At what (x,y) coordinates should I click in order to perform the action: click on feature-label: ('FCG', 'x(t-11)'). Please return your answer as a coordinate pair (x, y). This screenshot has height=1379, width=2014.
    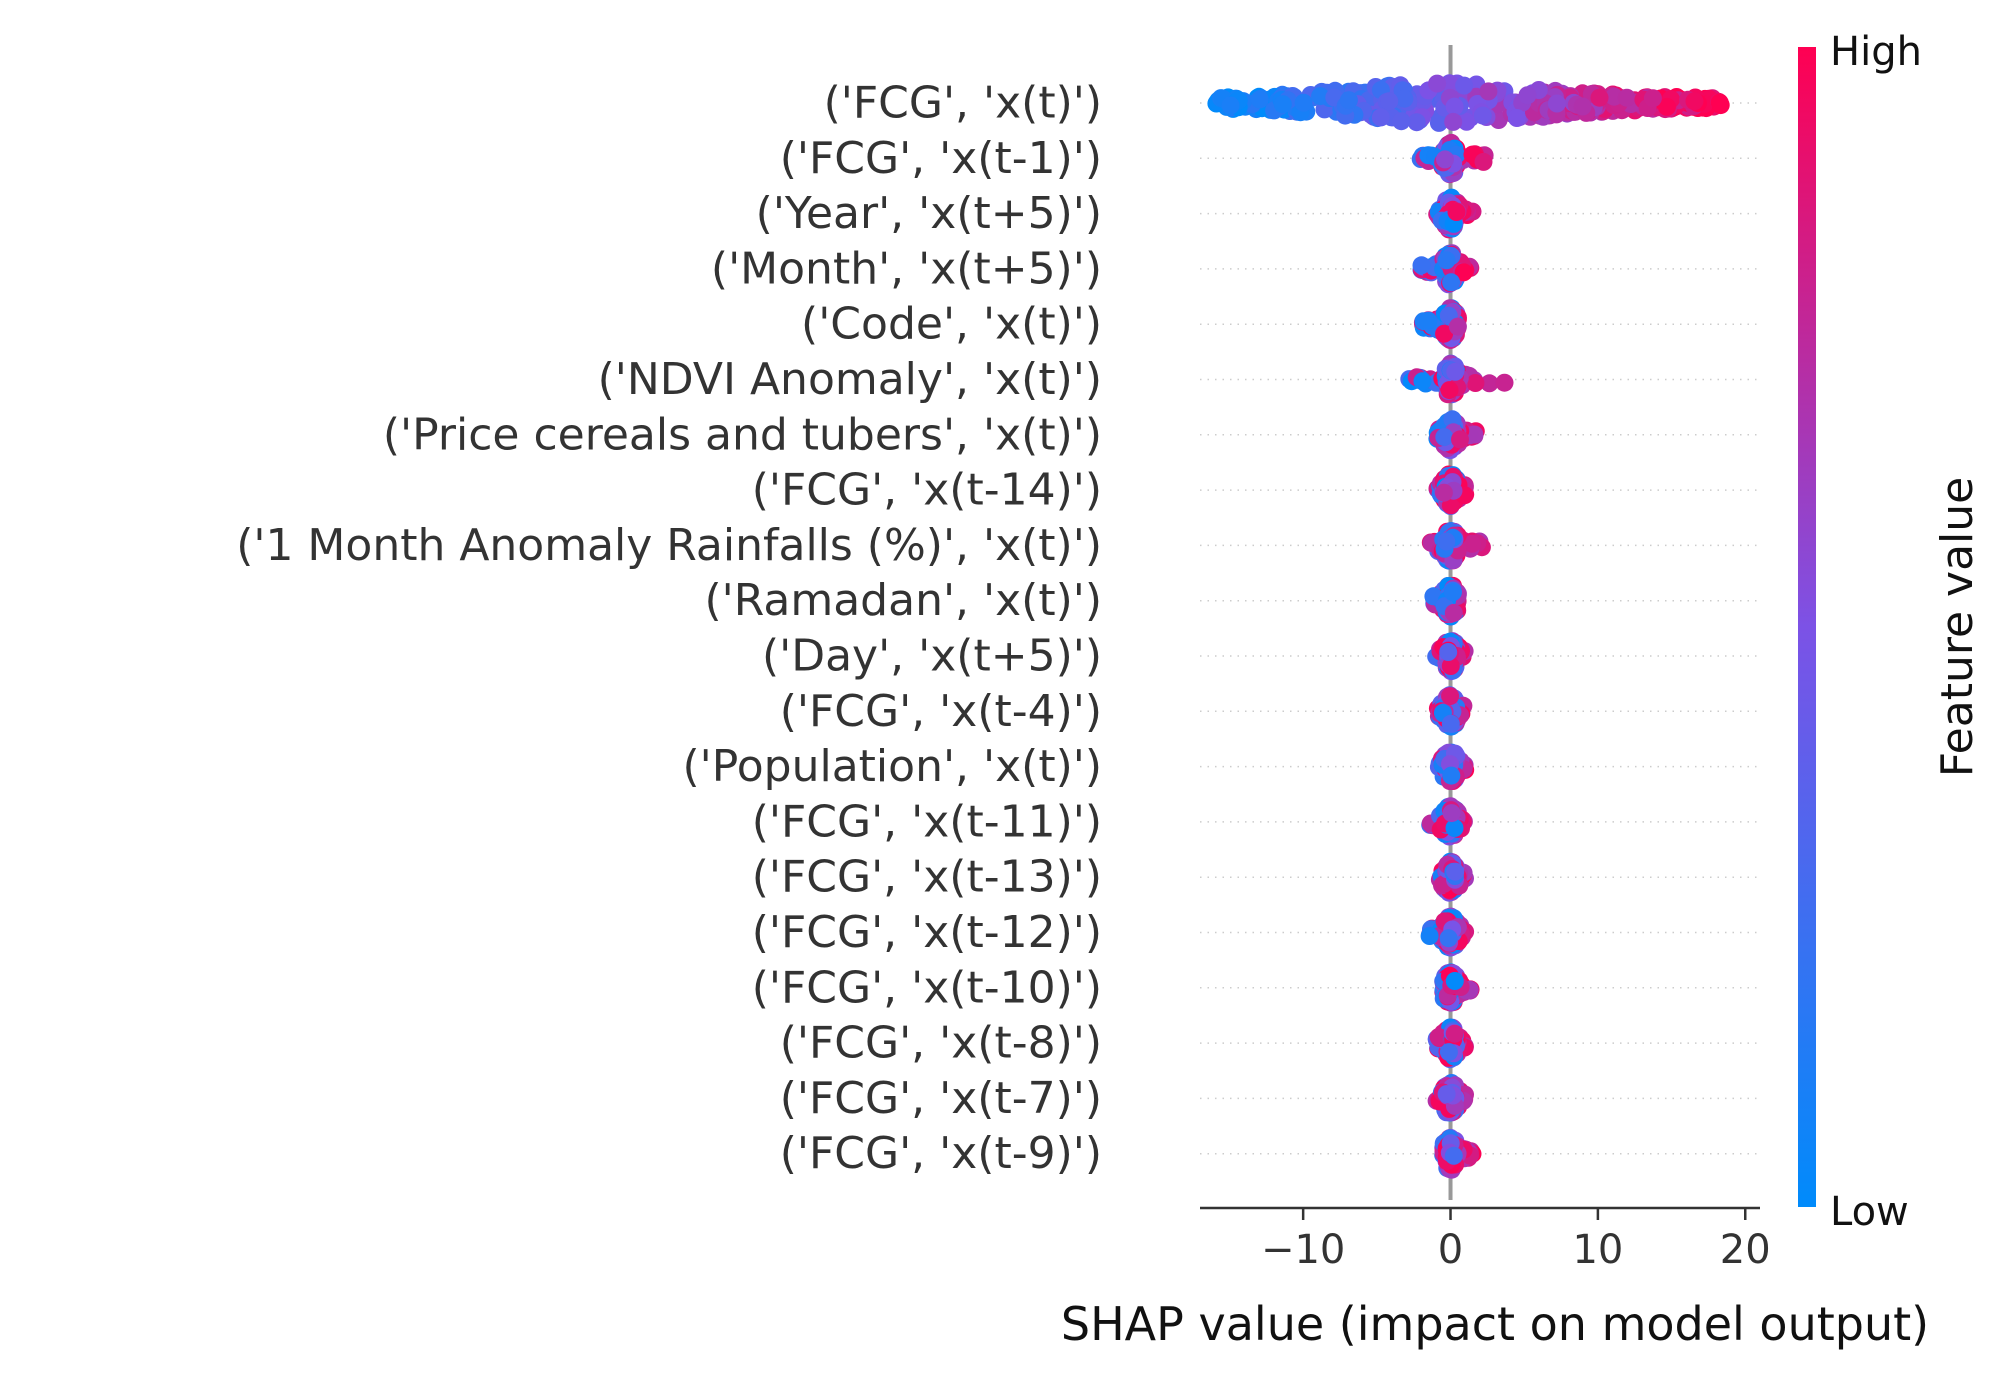
    Looking at the image, I should click on (927, 821).